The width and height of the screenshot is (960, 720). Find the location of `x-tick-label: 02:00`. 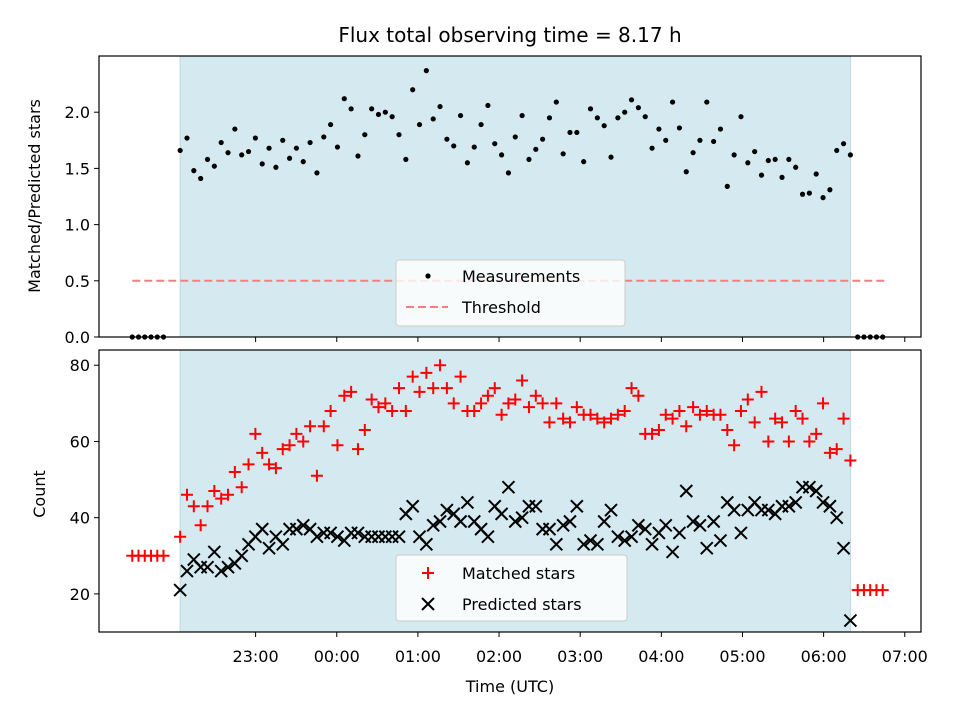

x-tick-label: 02:00 is located at coordinates (499, 656).